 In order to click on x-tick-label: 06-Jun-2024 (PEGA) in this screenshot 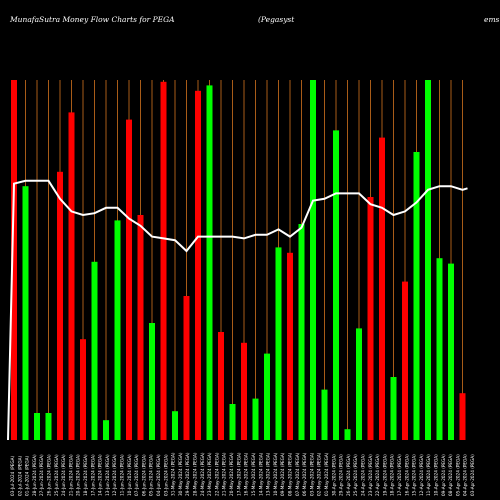, I will do `click(143, 475)`.